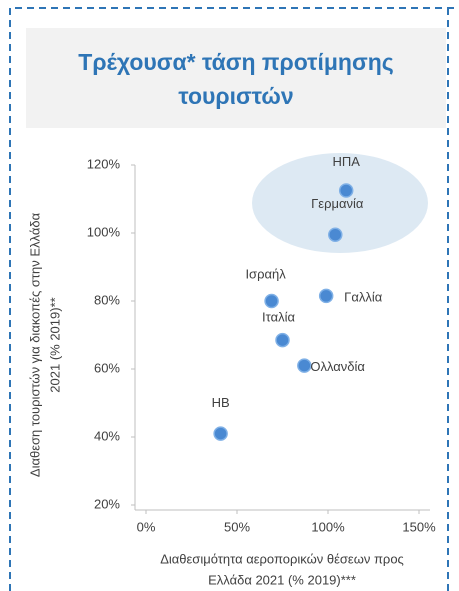 The image size is (459, 591). Describe the element at coordinates (104, 163) in the screenshot. I see `y-tick-label: 120%` at that location.